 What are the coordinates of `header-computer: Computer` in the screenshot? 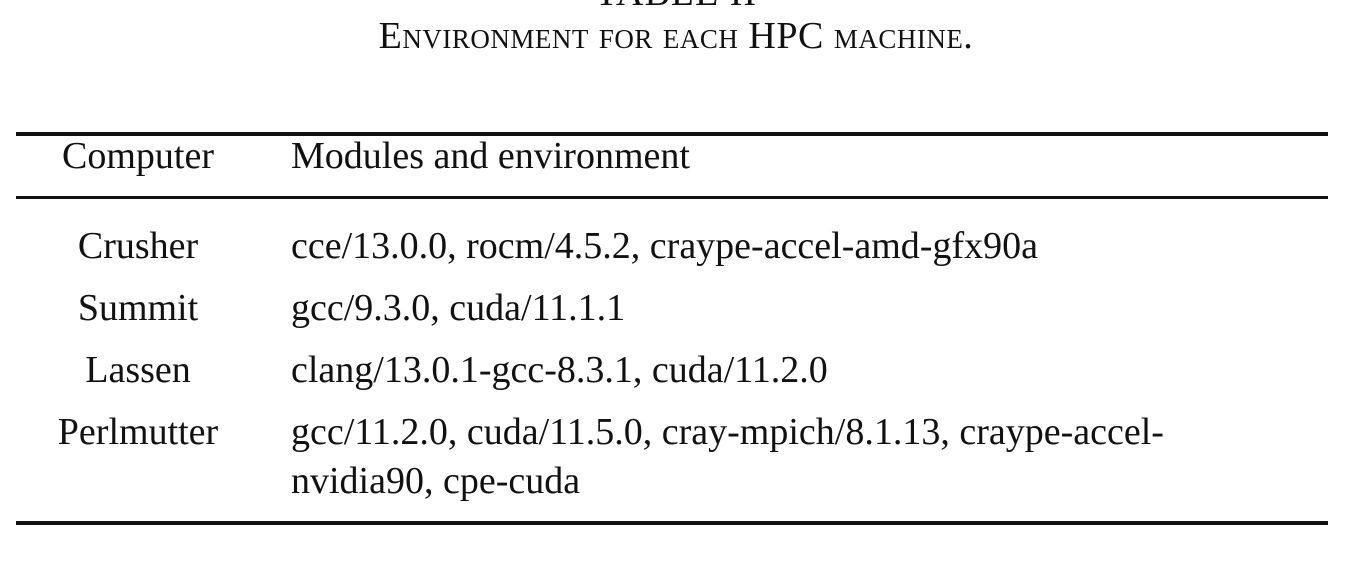 It's located at (138, 156).